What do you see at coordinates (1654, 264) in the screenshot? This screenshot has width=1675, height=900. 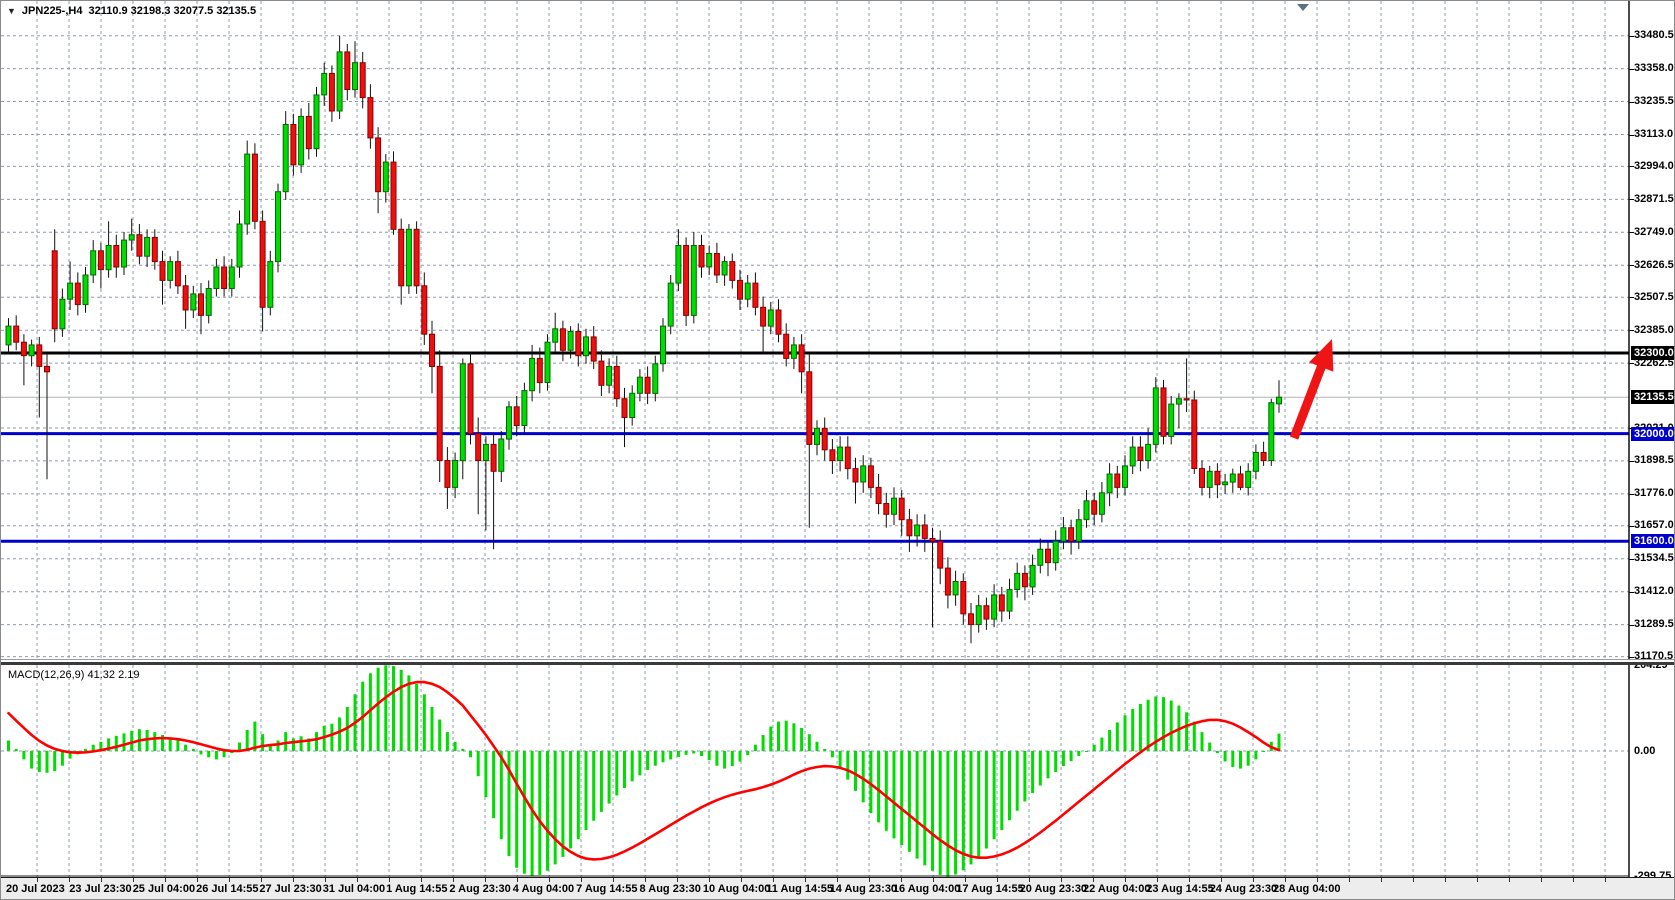 I see `price-axis-label: 32626.5` at bounding box center [1654, 264].